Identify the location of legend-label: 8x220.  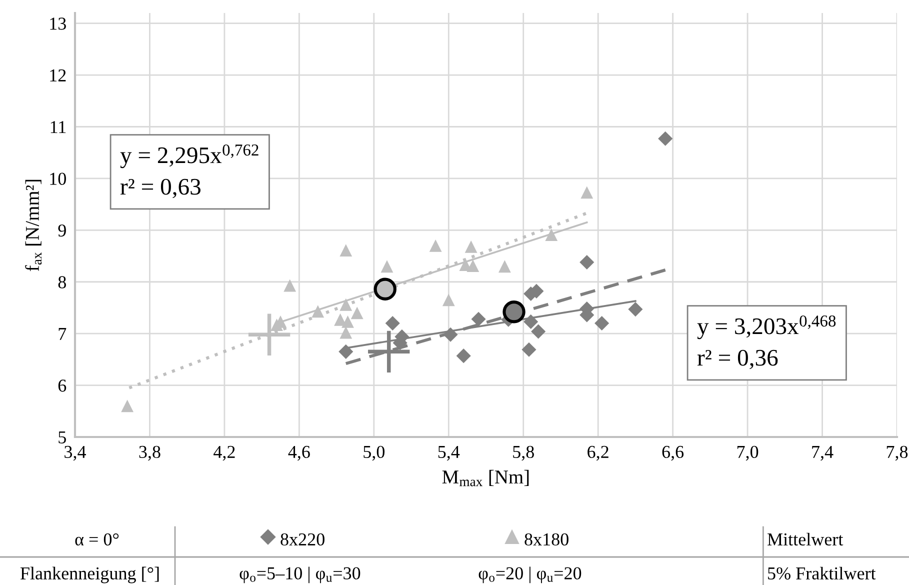
(302, 539).